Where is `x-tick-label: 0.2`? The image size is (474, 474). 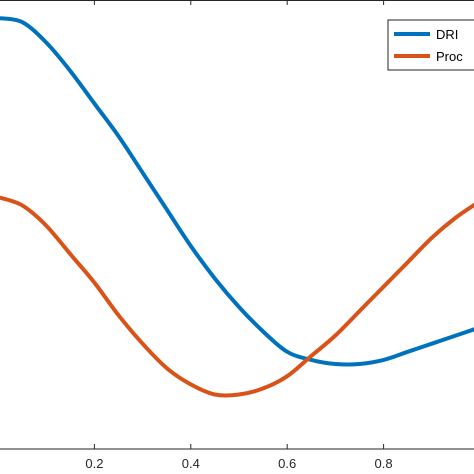 x-tick-label: 0.2 is located at coordinates (94, 463).